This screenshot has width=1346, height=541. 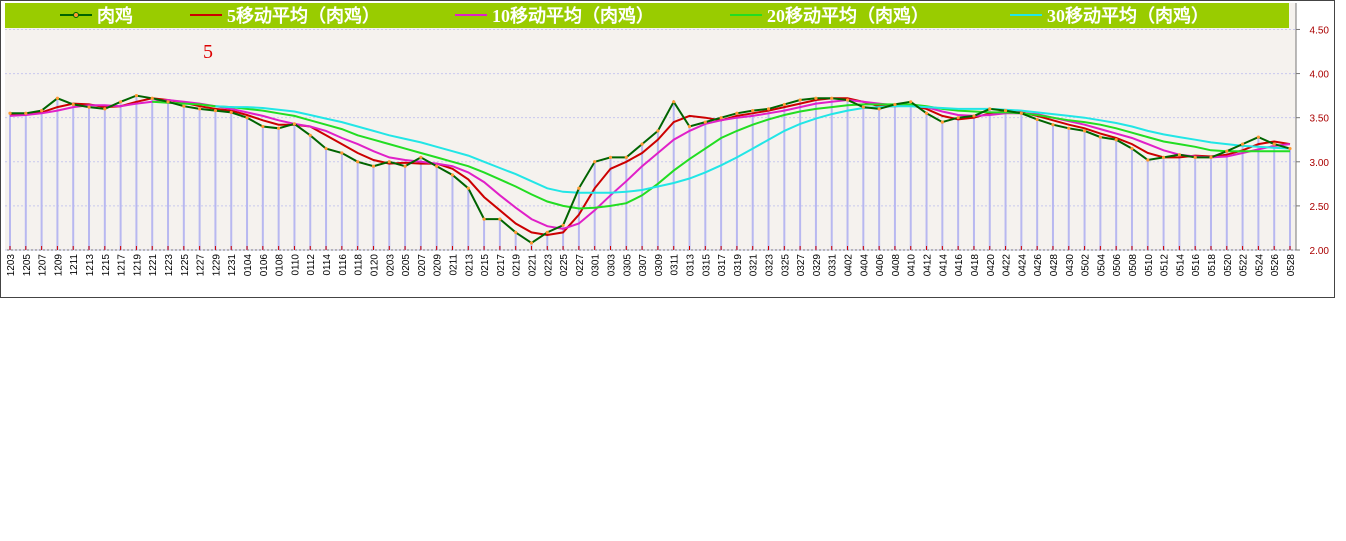 What do you see at coordinates (833, 265) in the screenshot?
I see `x-tick-label: 0331` at bounding box center [833, 265].